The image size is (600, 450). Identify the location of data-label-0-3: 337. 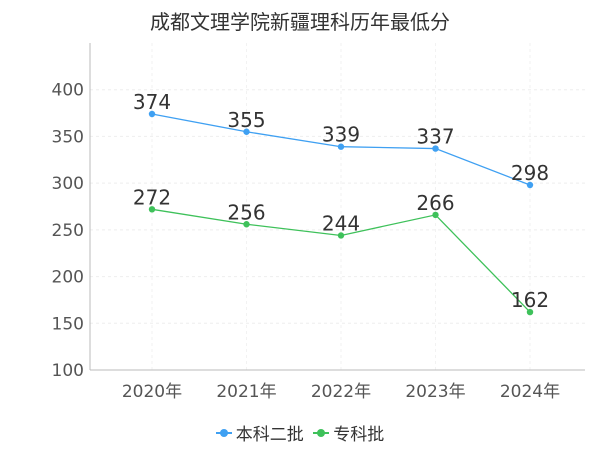
(435, 137).